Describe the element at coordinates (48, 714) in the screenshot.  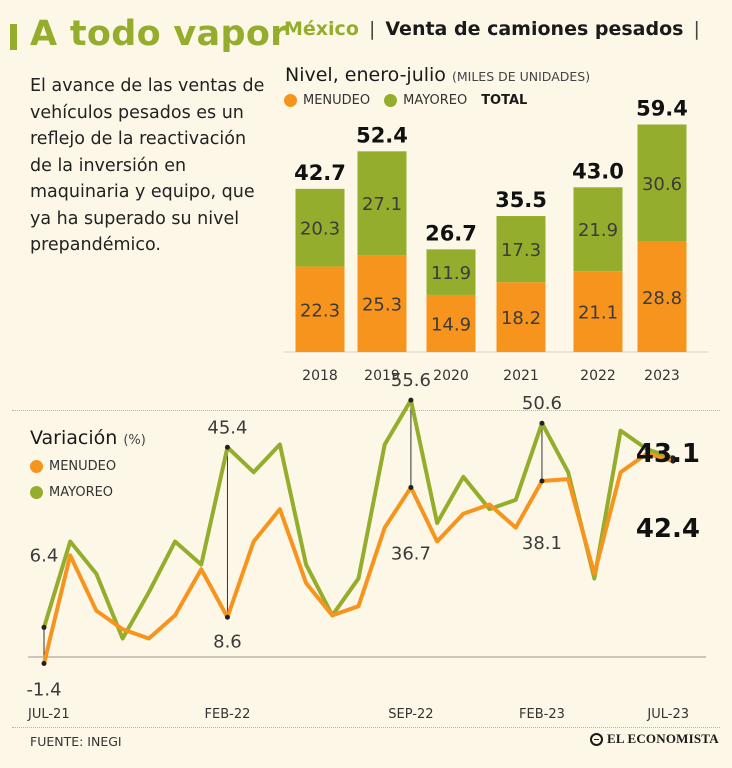
I see `x-tick-label: JUL-21` at that location.